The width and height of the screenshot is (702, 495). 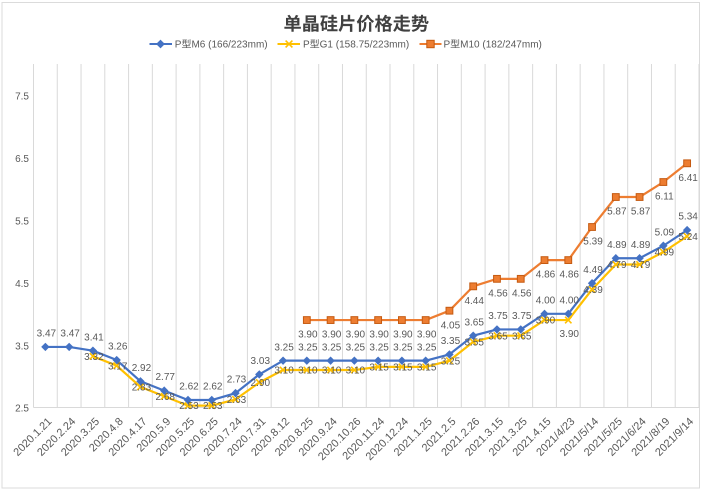 I want to click on svg-text: 2.83, so click(x=142, y=387).